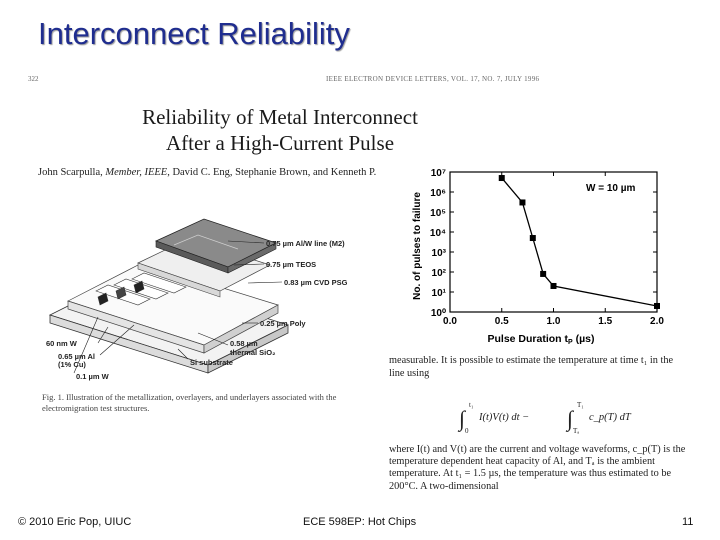 The height and width of the screenshot is (540, 720). What do you see at coordinates (502, 321) in the screenshot?
I see `x-tick-label: 0.5` at bounding box center [502, 321].